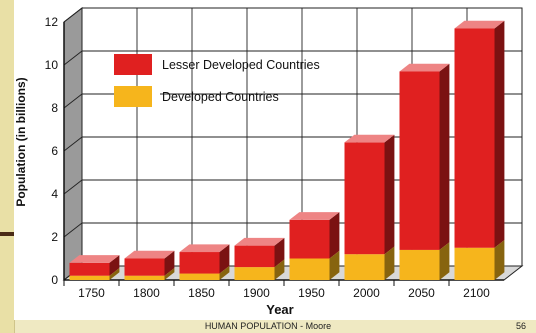 The image size is (536, 333). Describe the element at coordinates (54, 237) in the screenshot. I see `y-tick-label: 2` at that location.